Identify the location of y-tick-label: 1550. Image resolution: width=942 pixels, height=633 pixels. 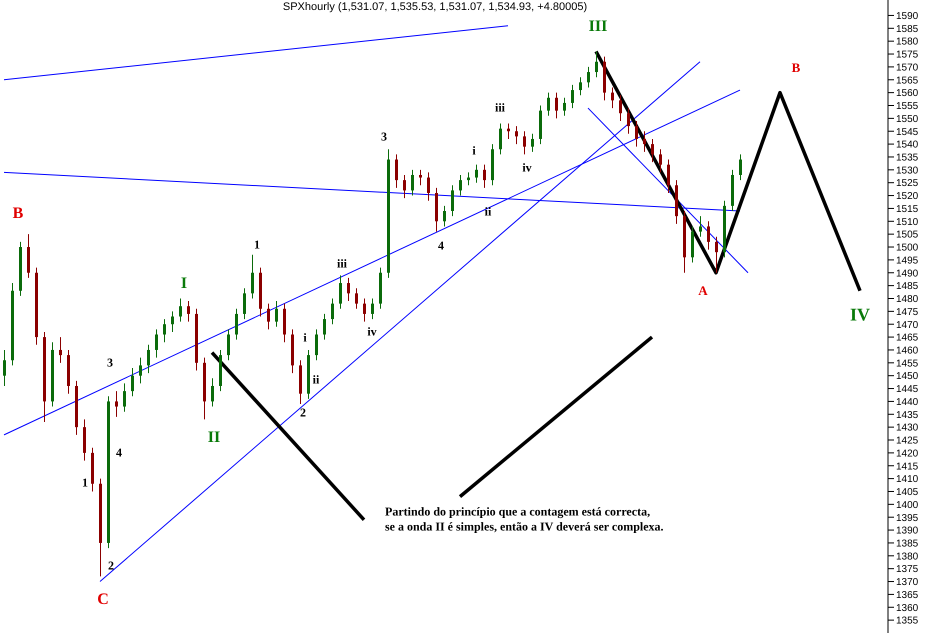
(907, 119).